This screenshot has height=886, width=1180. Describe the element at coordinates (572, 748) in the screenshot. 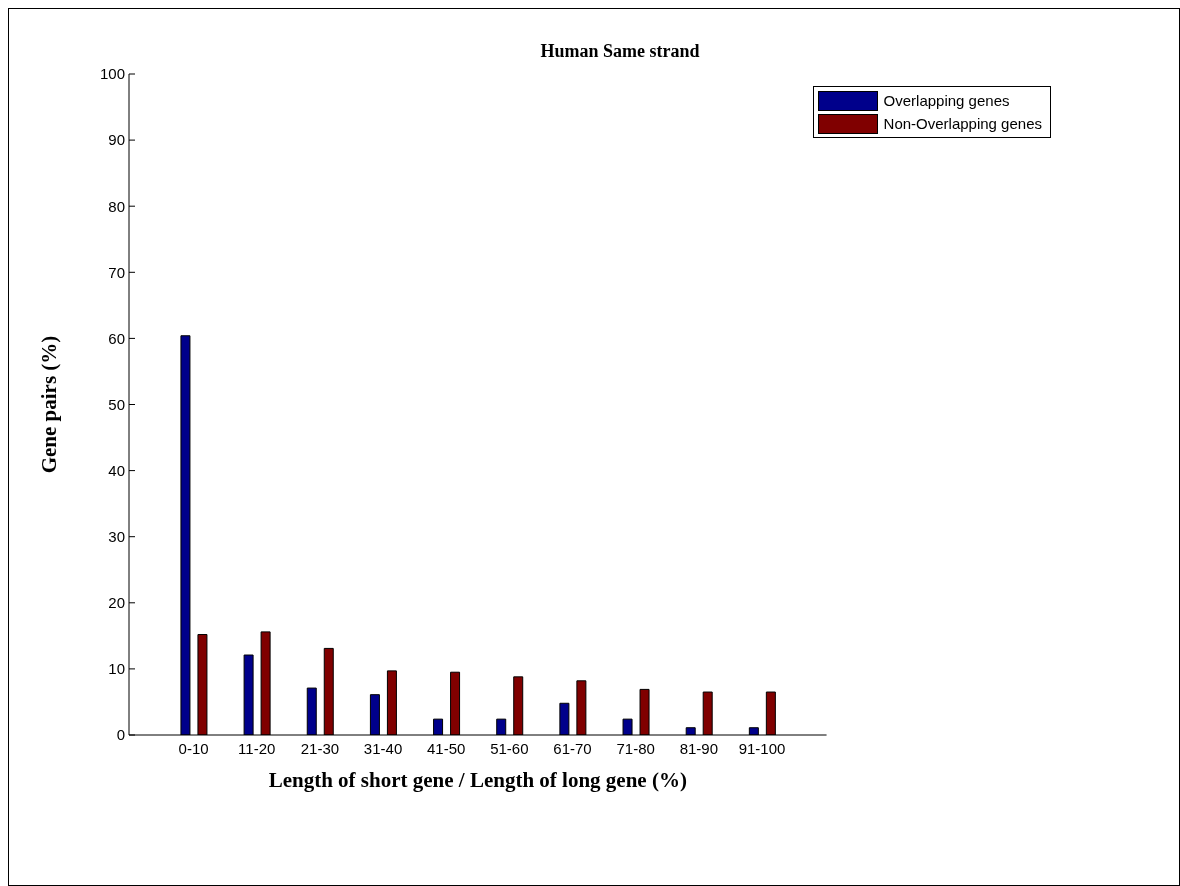

I see `x-tick-label: 61-70` at that location.